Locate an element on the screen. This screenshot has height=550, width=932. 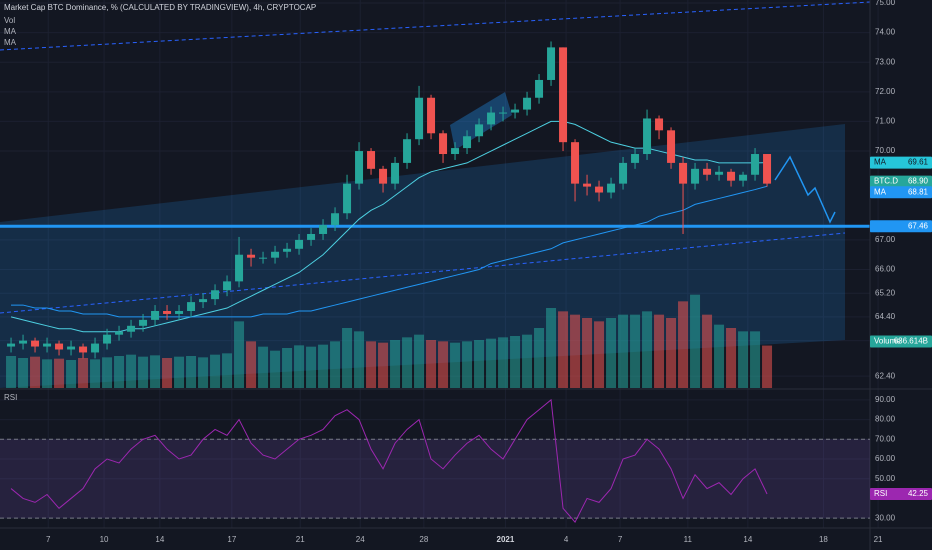
x-tick-label: 4 is located at coordinates (566, 539).